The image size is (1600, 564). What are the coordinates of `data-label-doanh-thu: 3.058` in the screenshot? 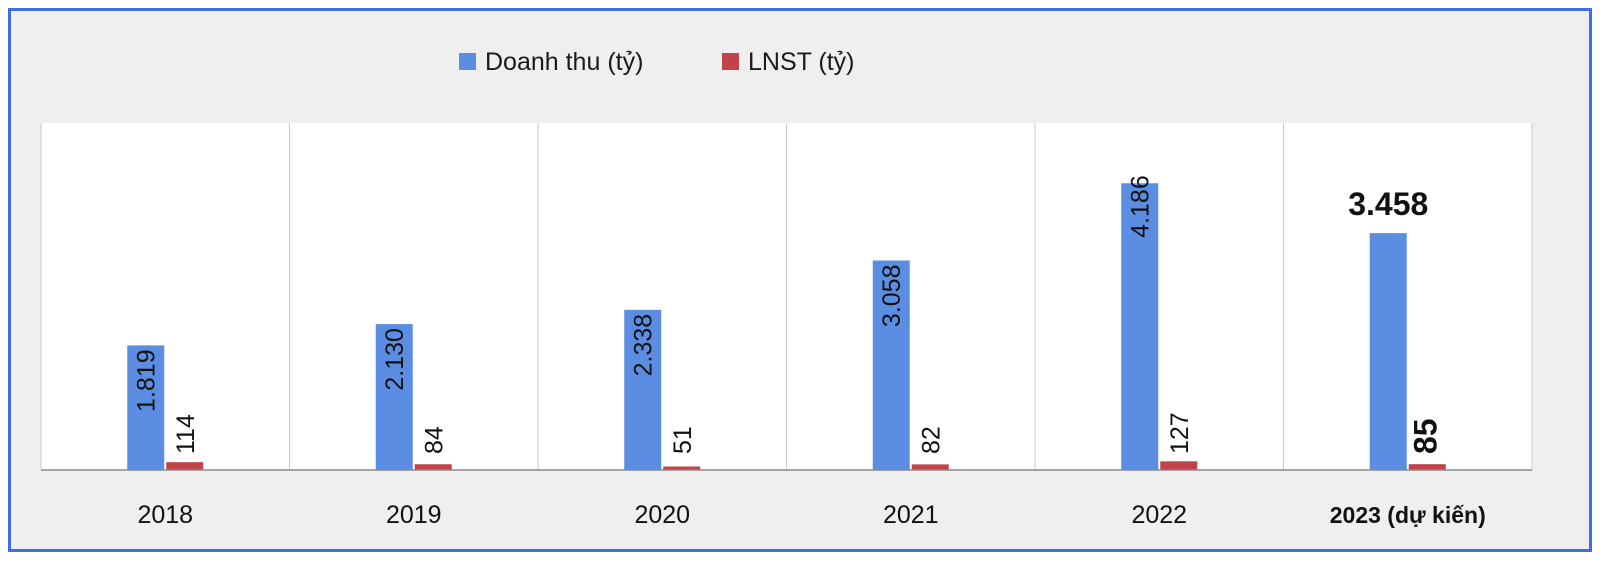 It's located at (892, 296).